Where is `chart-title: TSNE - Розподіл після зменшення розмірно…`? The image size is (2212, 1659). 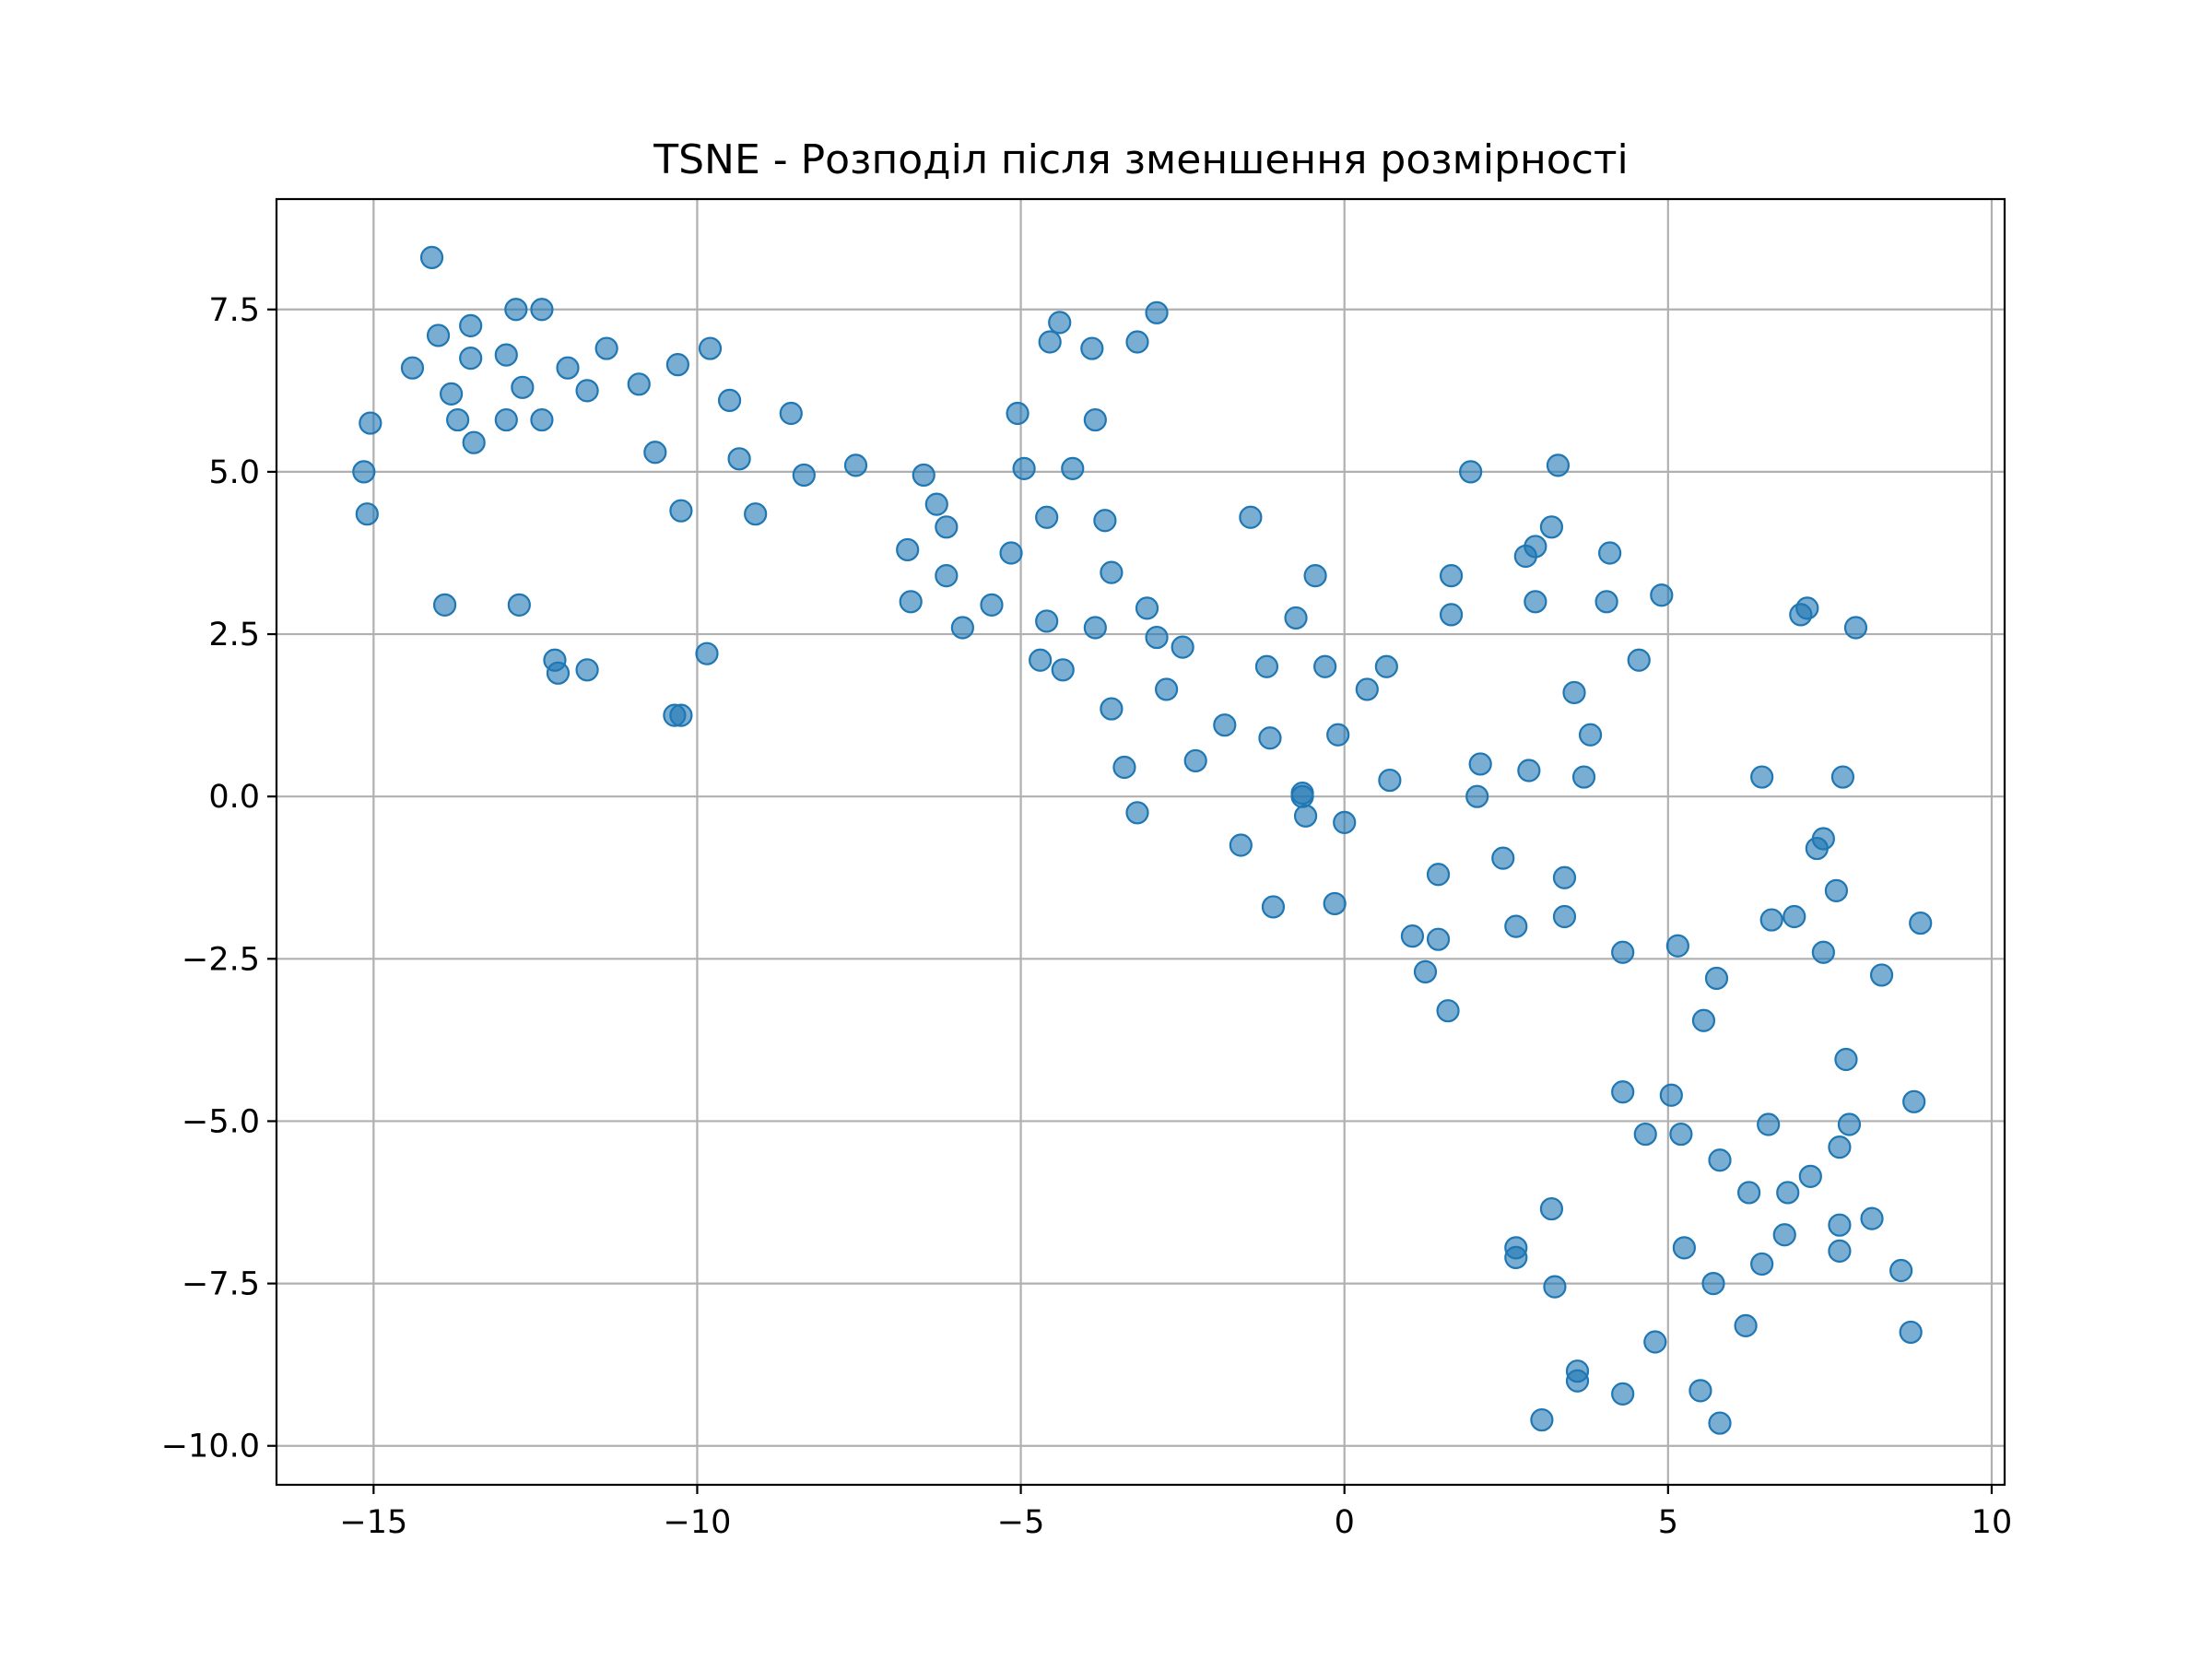 chart-title: TSNE - Розподіл після зменшення розмірно… is located at coordinates (1141, 159).